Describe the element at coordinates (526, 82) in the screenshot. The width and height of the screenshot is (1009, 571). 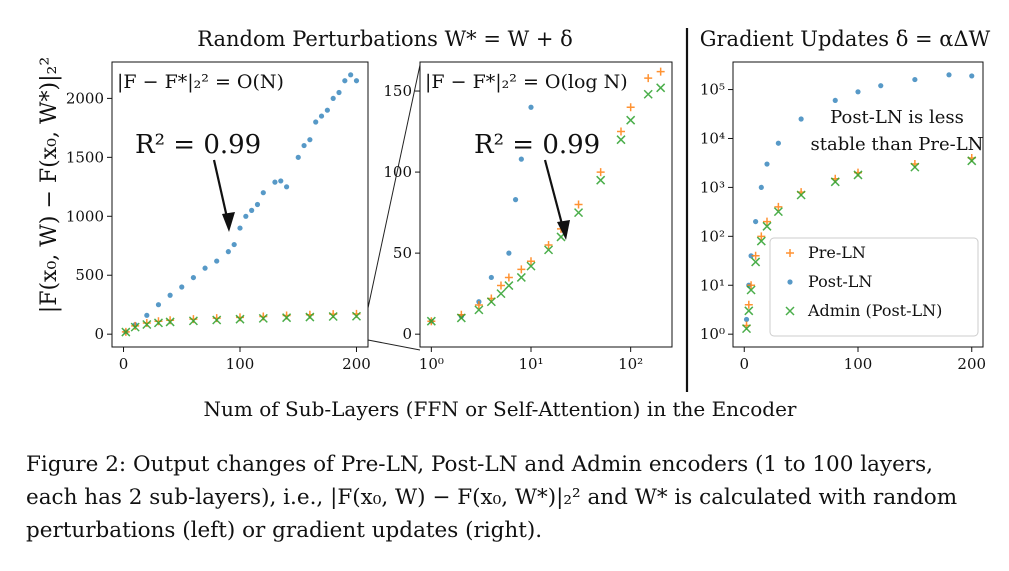
I see `annotation-formula-log: |F − F*|₂² = O(log N)` at that location.